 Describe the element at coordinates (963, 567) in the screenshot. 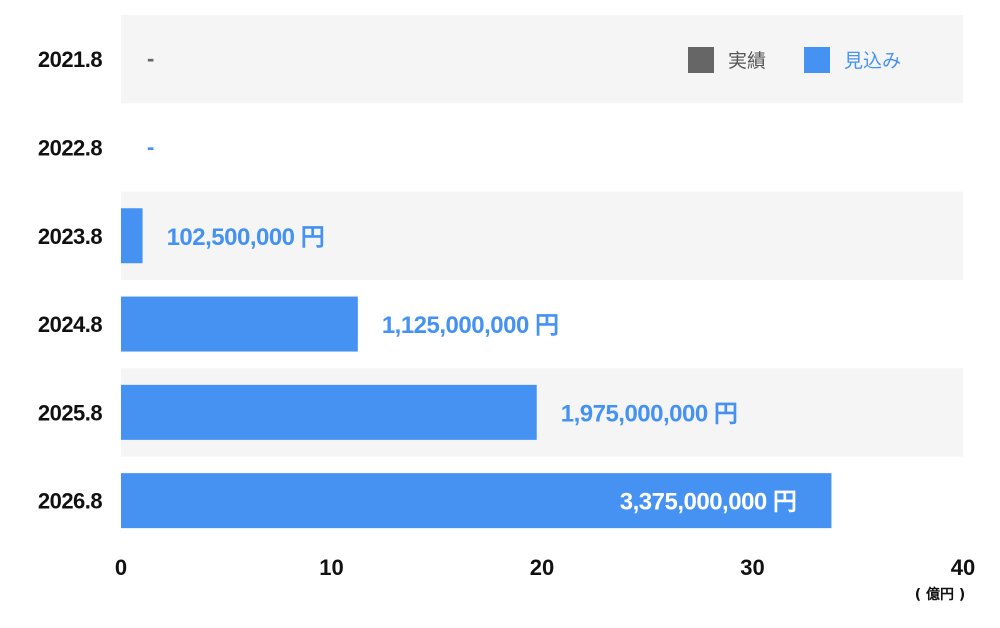

I see `x-tick-label: 40` at that location.